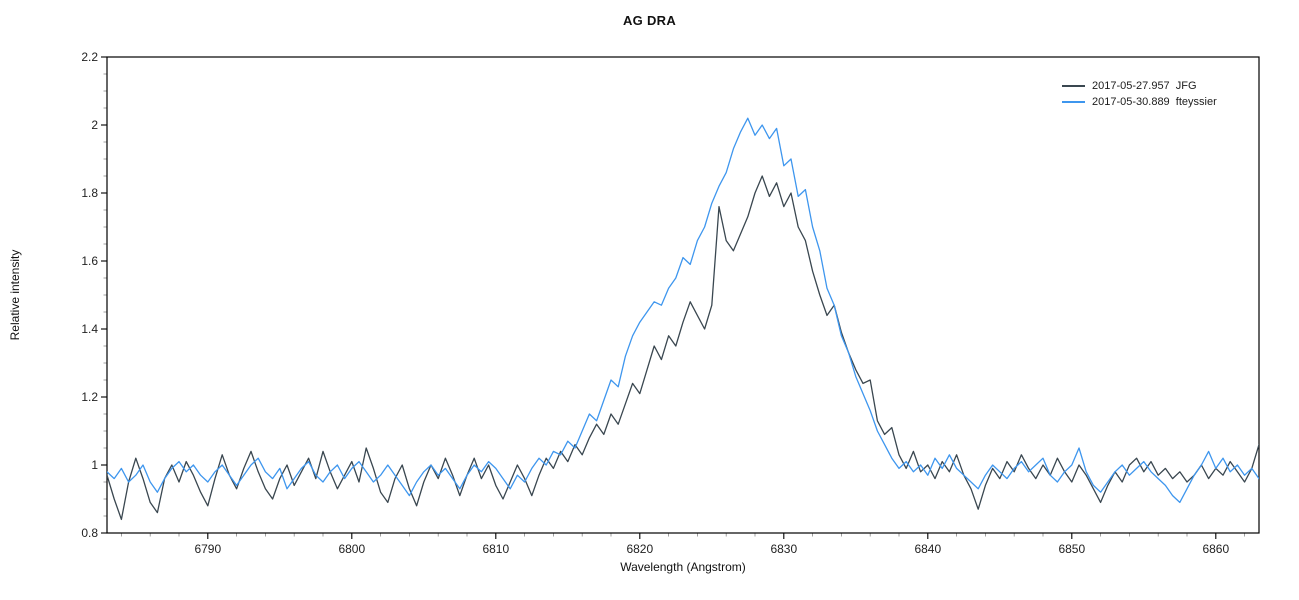 Image resolution: width=1299 pixels, height=600 pixels. Describe the element at coordinates (89, 57) in the screenshot. I see `y-tick-label: 2.2` at that location.